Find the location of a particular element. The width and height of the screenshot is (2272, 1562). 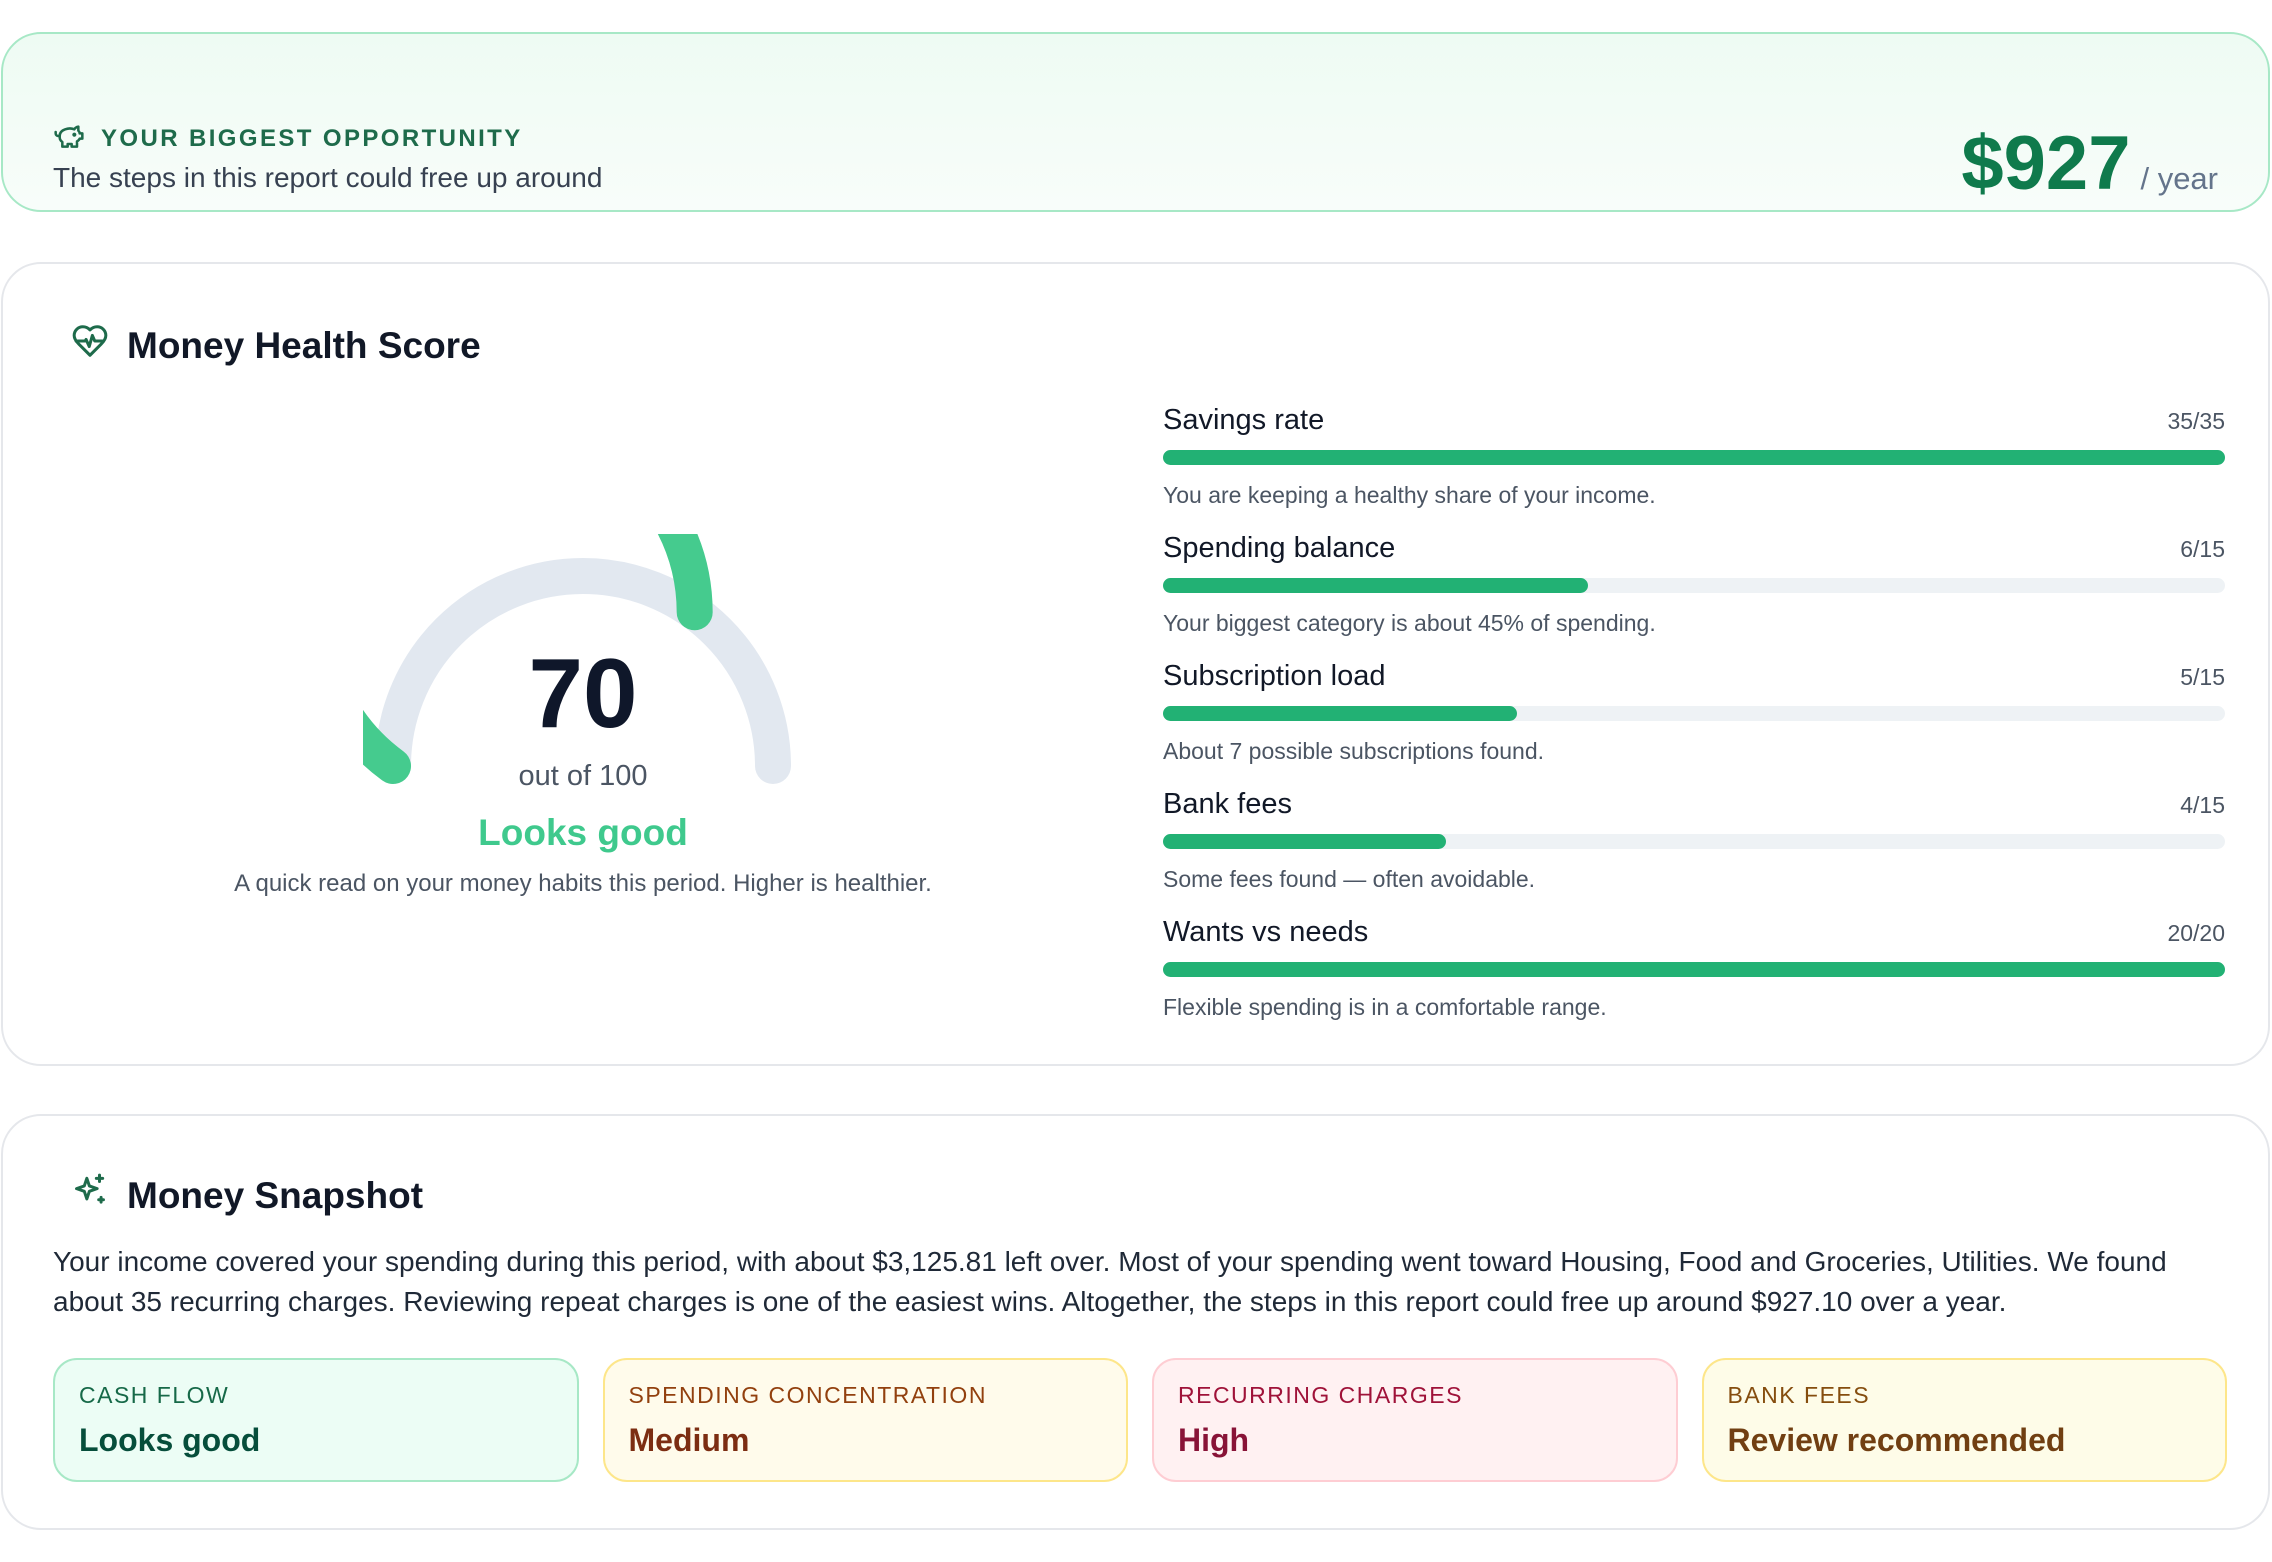

money-snapshot-title: Money Snapshot is located at coordinates (275, 1195).